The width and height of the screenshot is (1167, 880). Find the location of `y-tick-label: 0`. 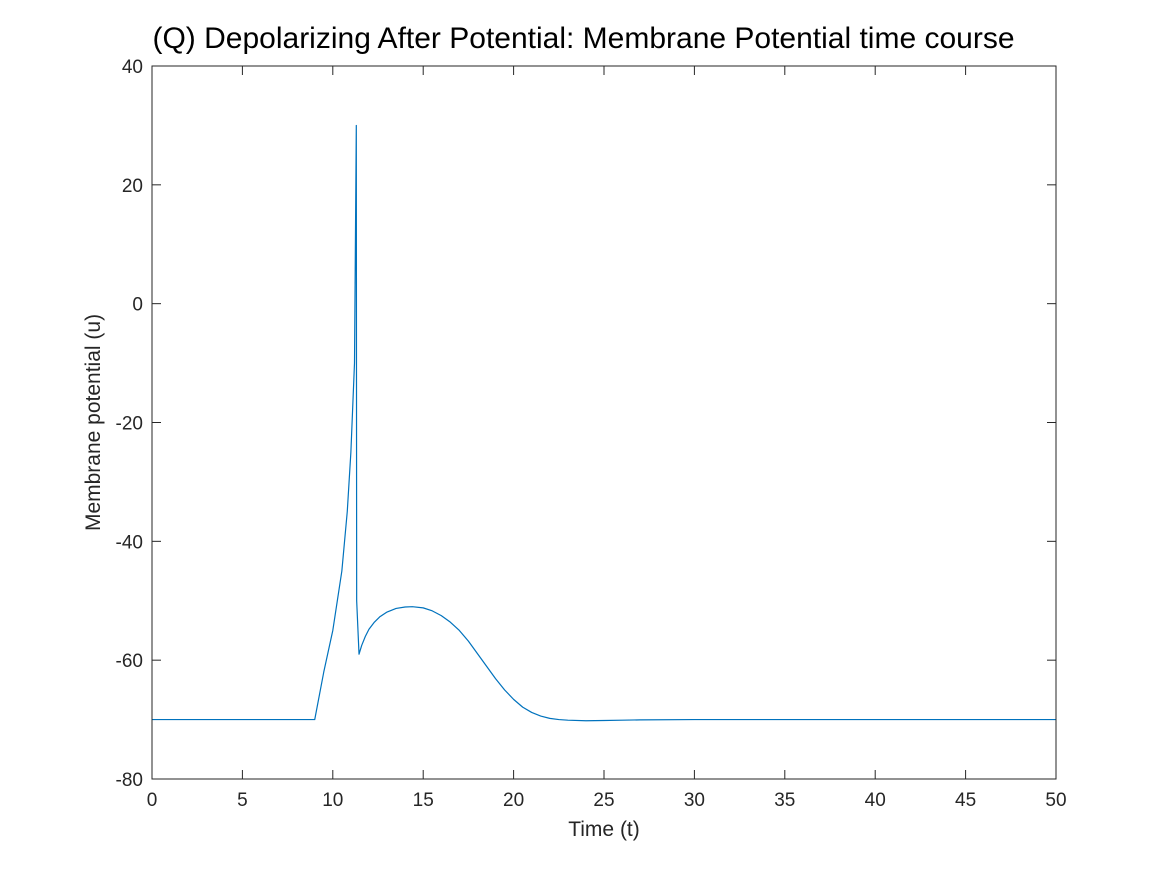

y-tick-label: 0 is located at coordinates (137, 305).